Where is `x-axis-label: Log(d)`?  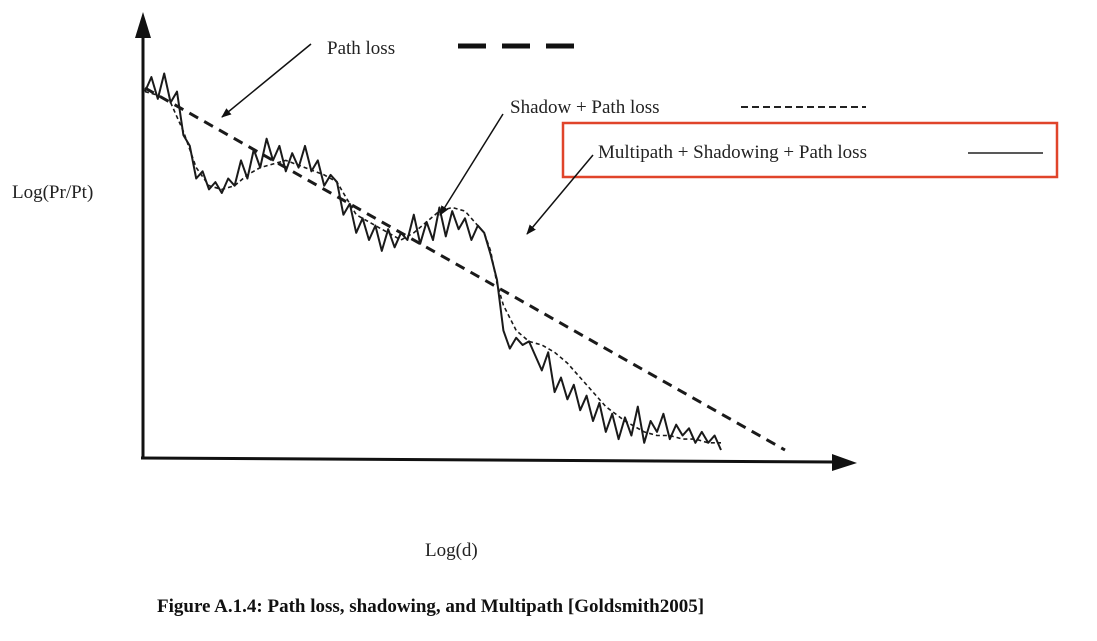 x-axis-label: Log(d) is located at coordinates (451, 550).